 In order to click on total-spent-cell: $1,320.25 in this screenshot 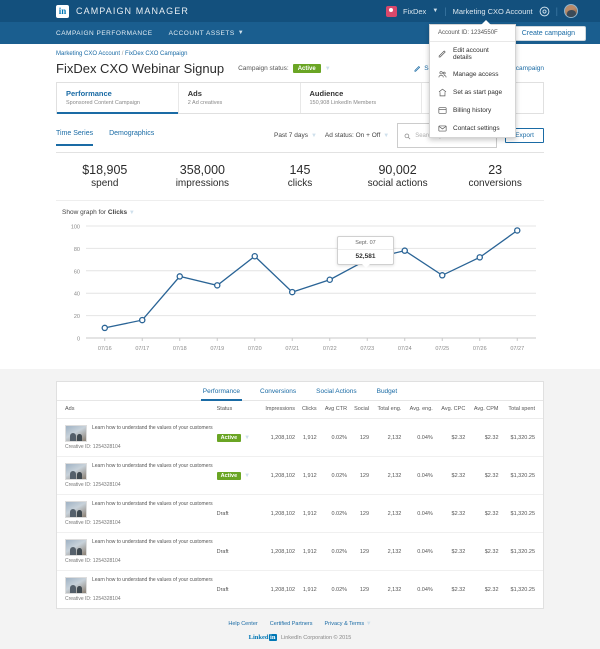, I will do `click(521, 551)`.